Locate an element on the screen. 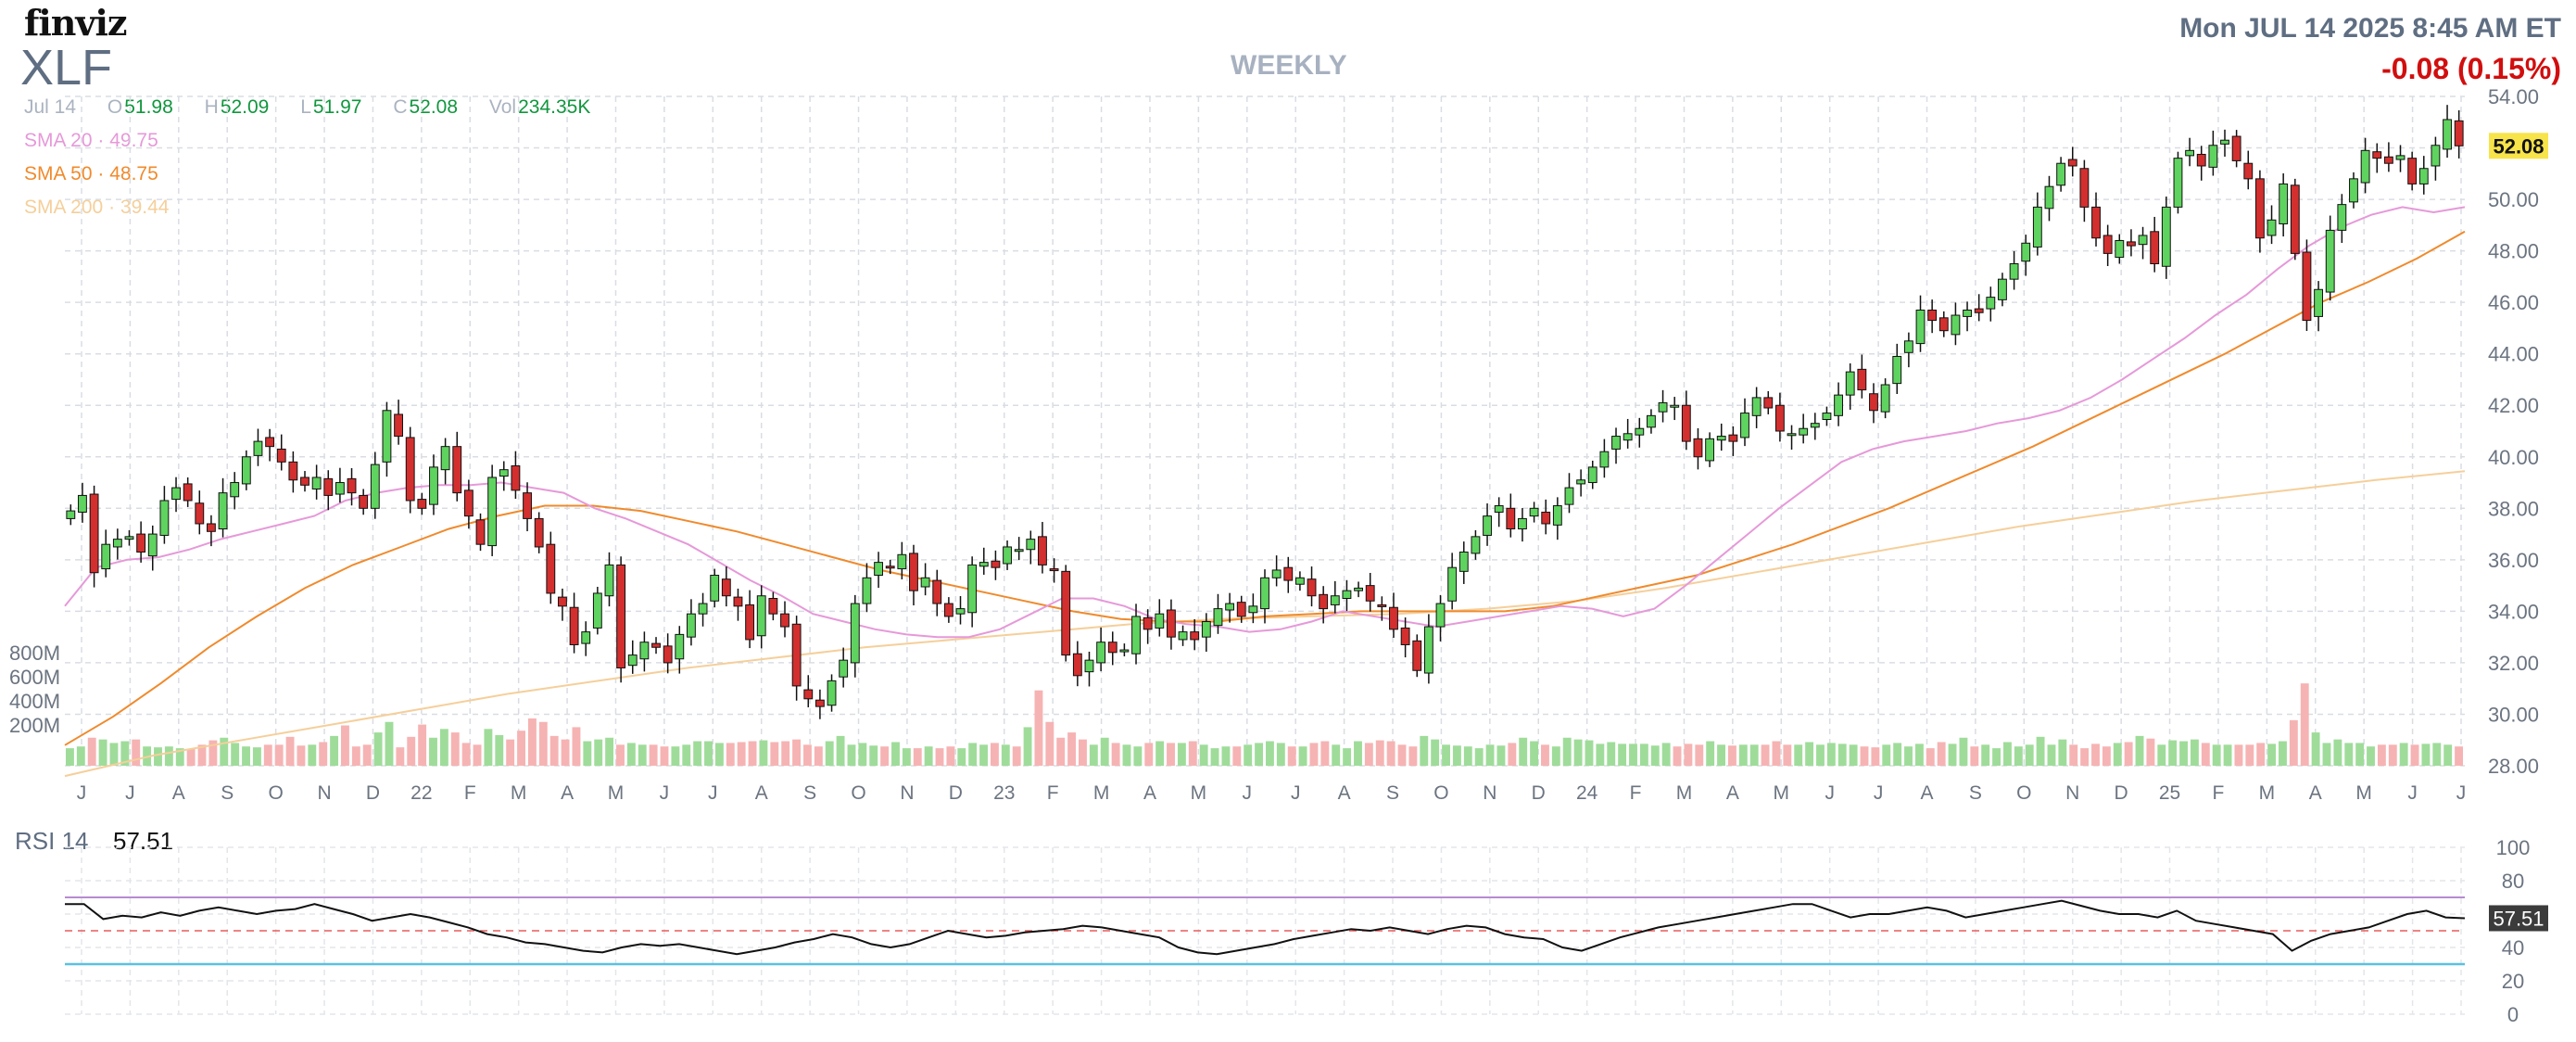  price-tick-label: 38.00 is located at coordinates (2513, 508).